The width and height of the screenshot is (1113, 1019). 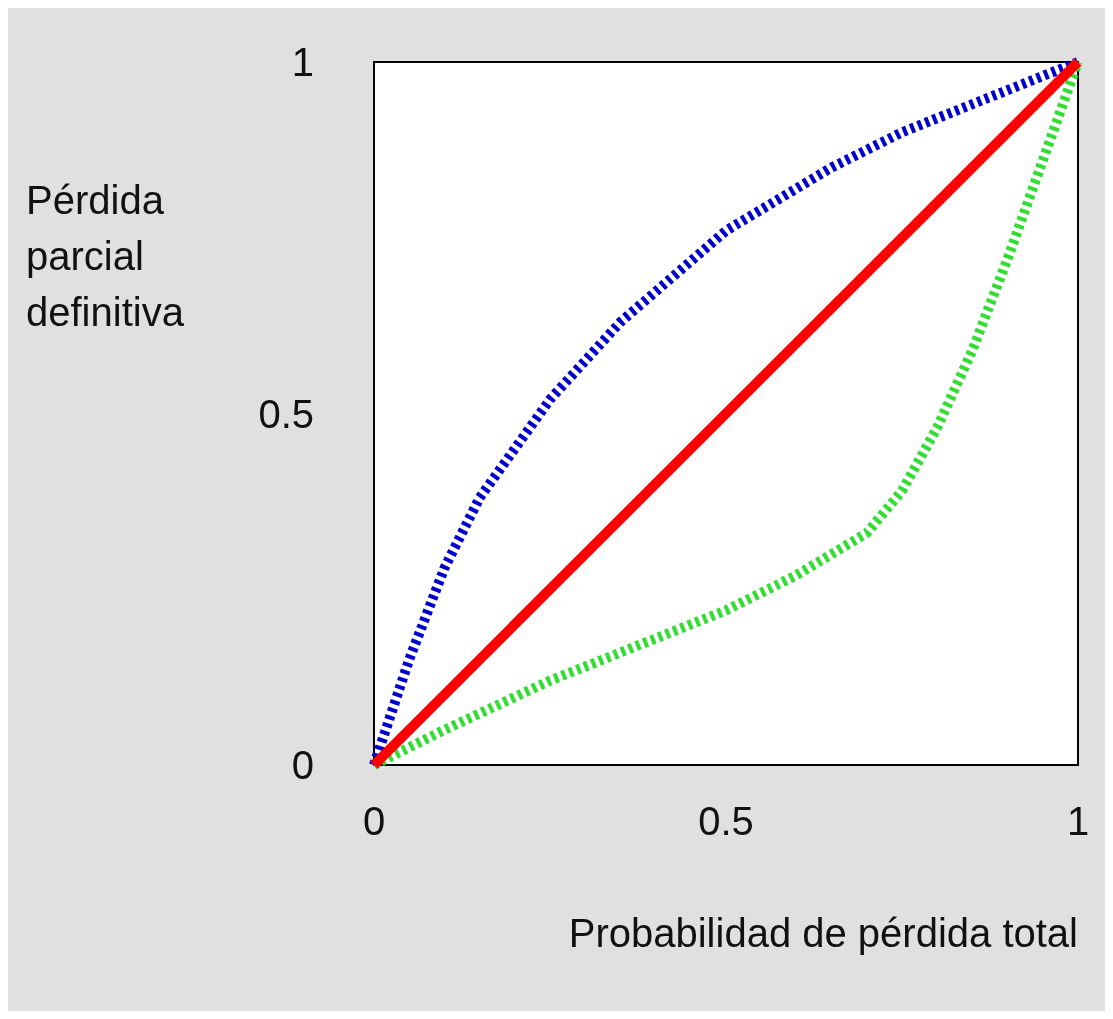 I want to click on y-tick-label: 1, so click(x=302, y=62).